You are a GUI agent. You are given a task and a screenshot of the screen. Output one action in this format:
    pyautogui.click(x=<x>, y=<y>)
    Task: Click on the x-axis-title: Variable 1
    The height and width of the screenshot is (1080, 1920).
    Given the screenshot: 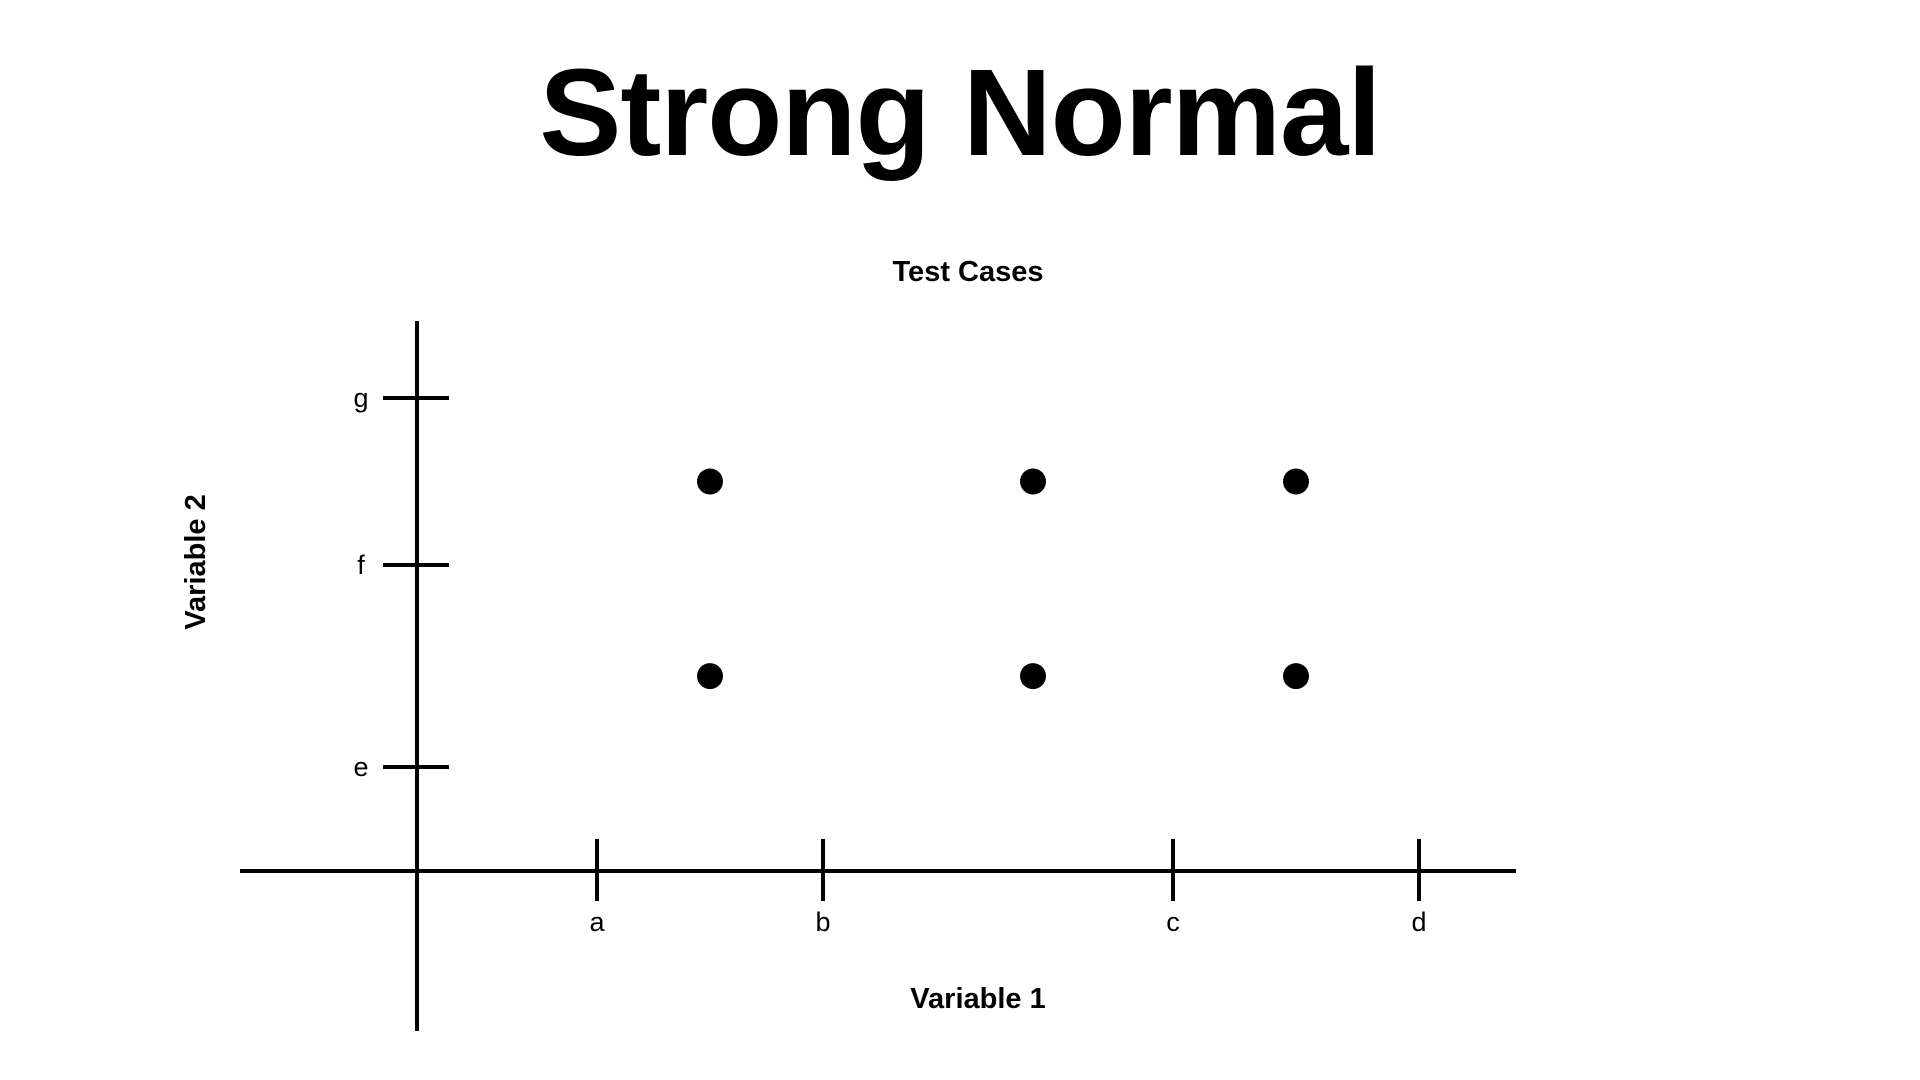 What is the action you would take?
    pyautogui.click(x=977, y=999)
    